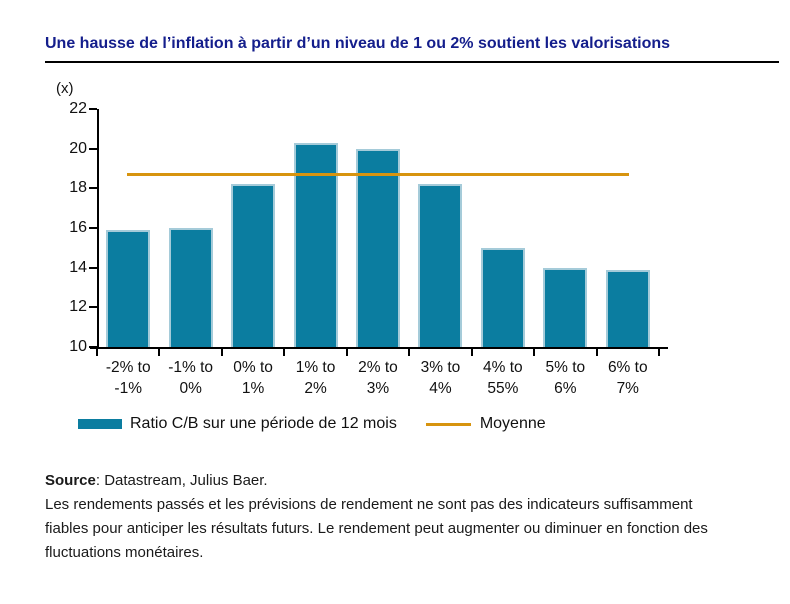 This screenshot has height=604, width=790. What do you see at coordinates (70, 480) in the screenshot?
I see `source-label: Source` at bounding box center [70, 480].